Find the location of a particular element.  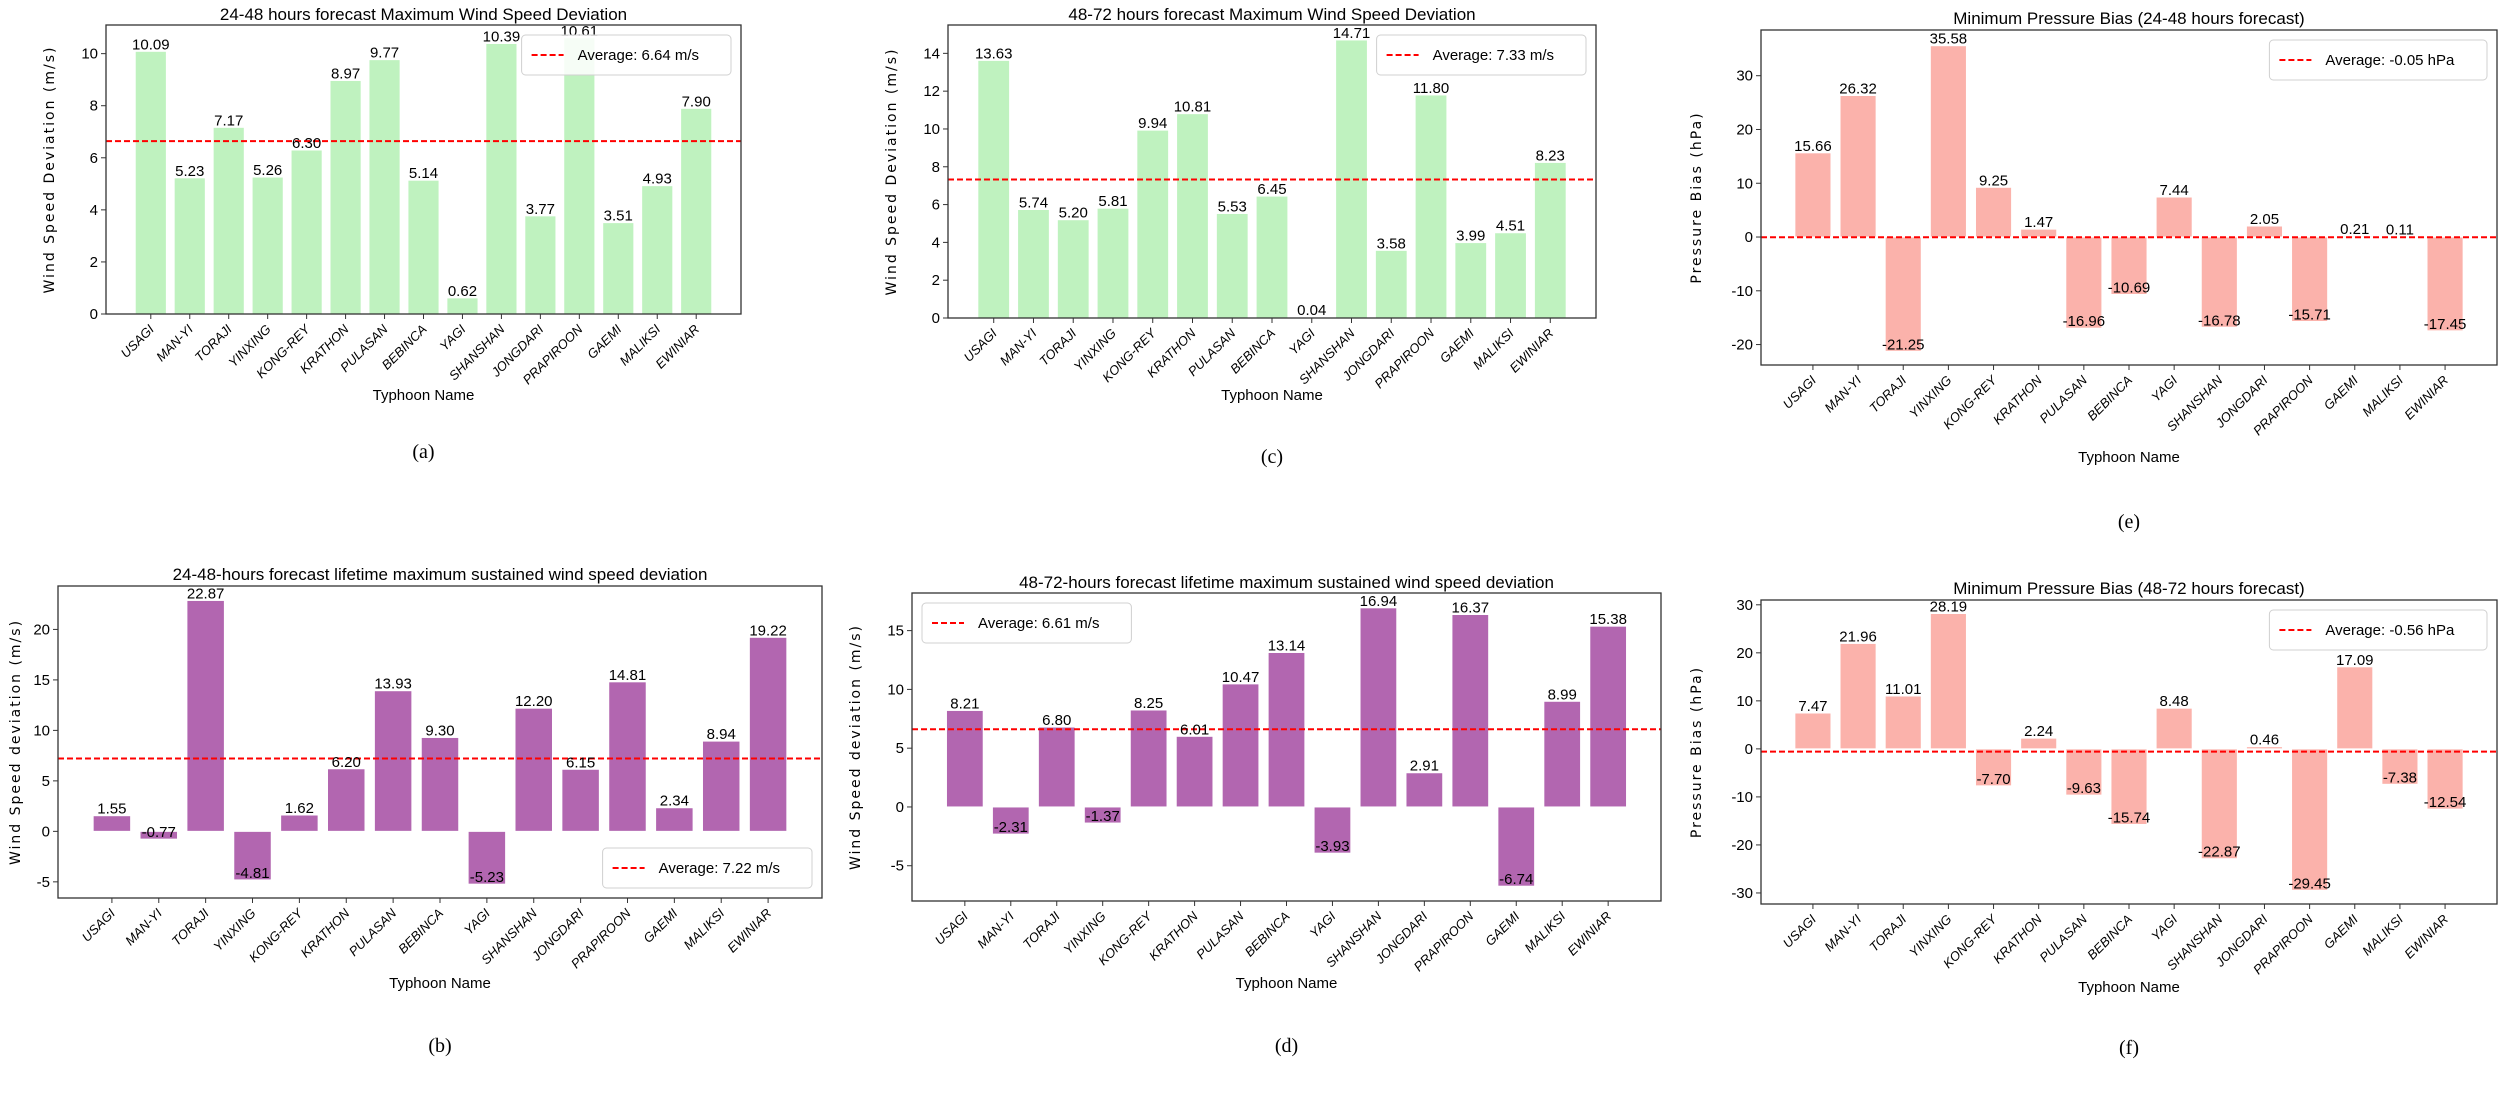

bar-value-label: 3.58 is located at coordinates (1391, 243).